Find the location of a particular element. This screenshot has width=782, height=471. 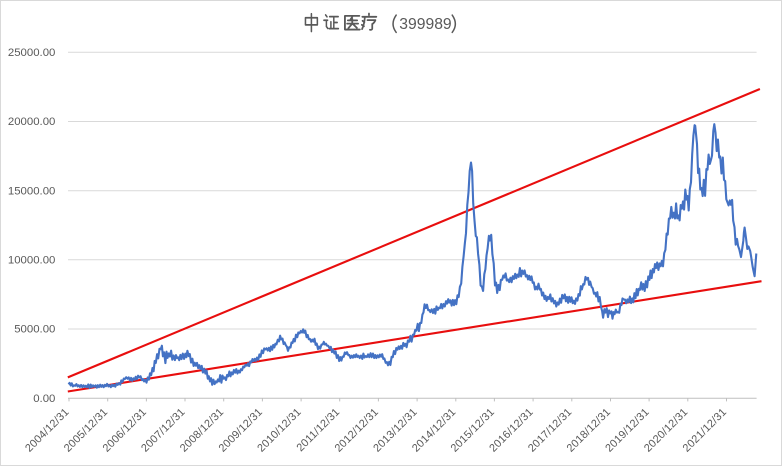

svg-text: 25000.00 is located at coordinates (32, 53).